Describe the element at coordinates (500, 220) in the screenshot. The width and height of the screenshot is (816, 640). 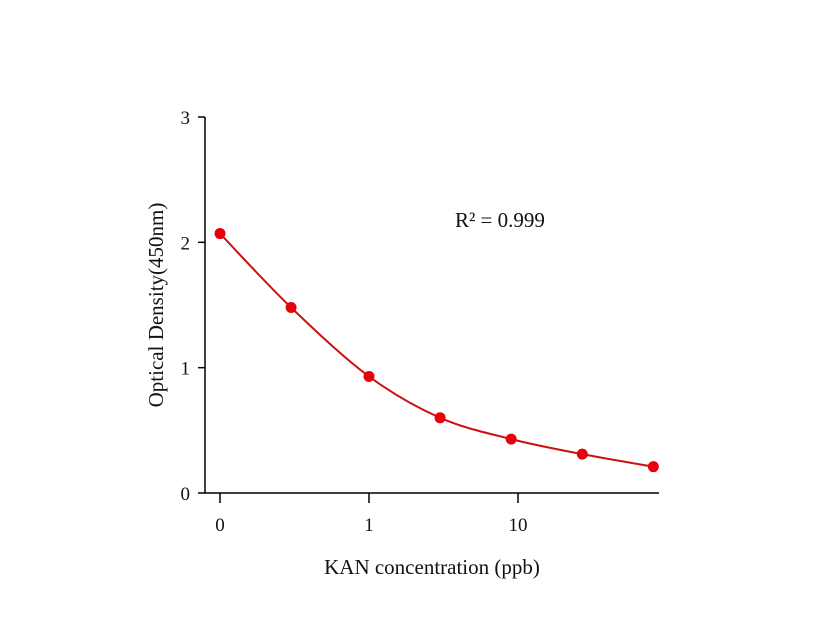
I see `r-squared-annotation: R² = 0.999` at that location.